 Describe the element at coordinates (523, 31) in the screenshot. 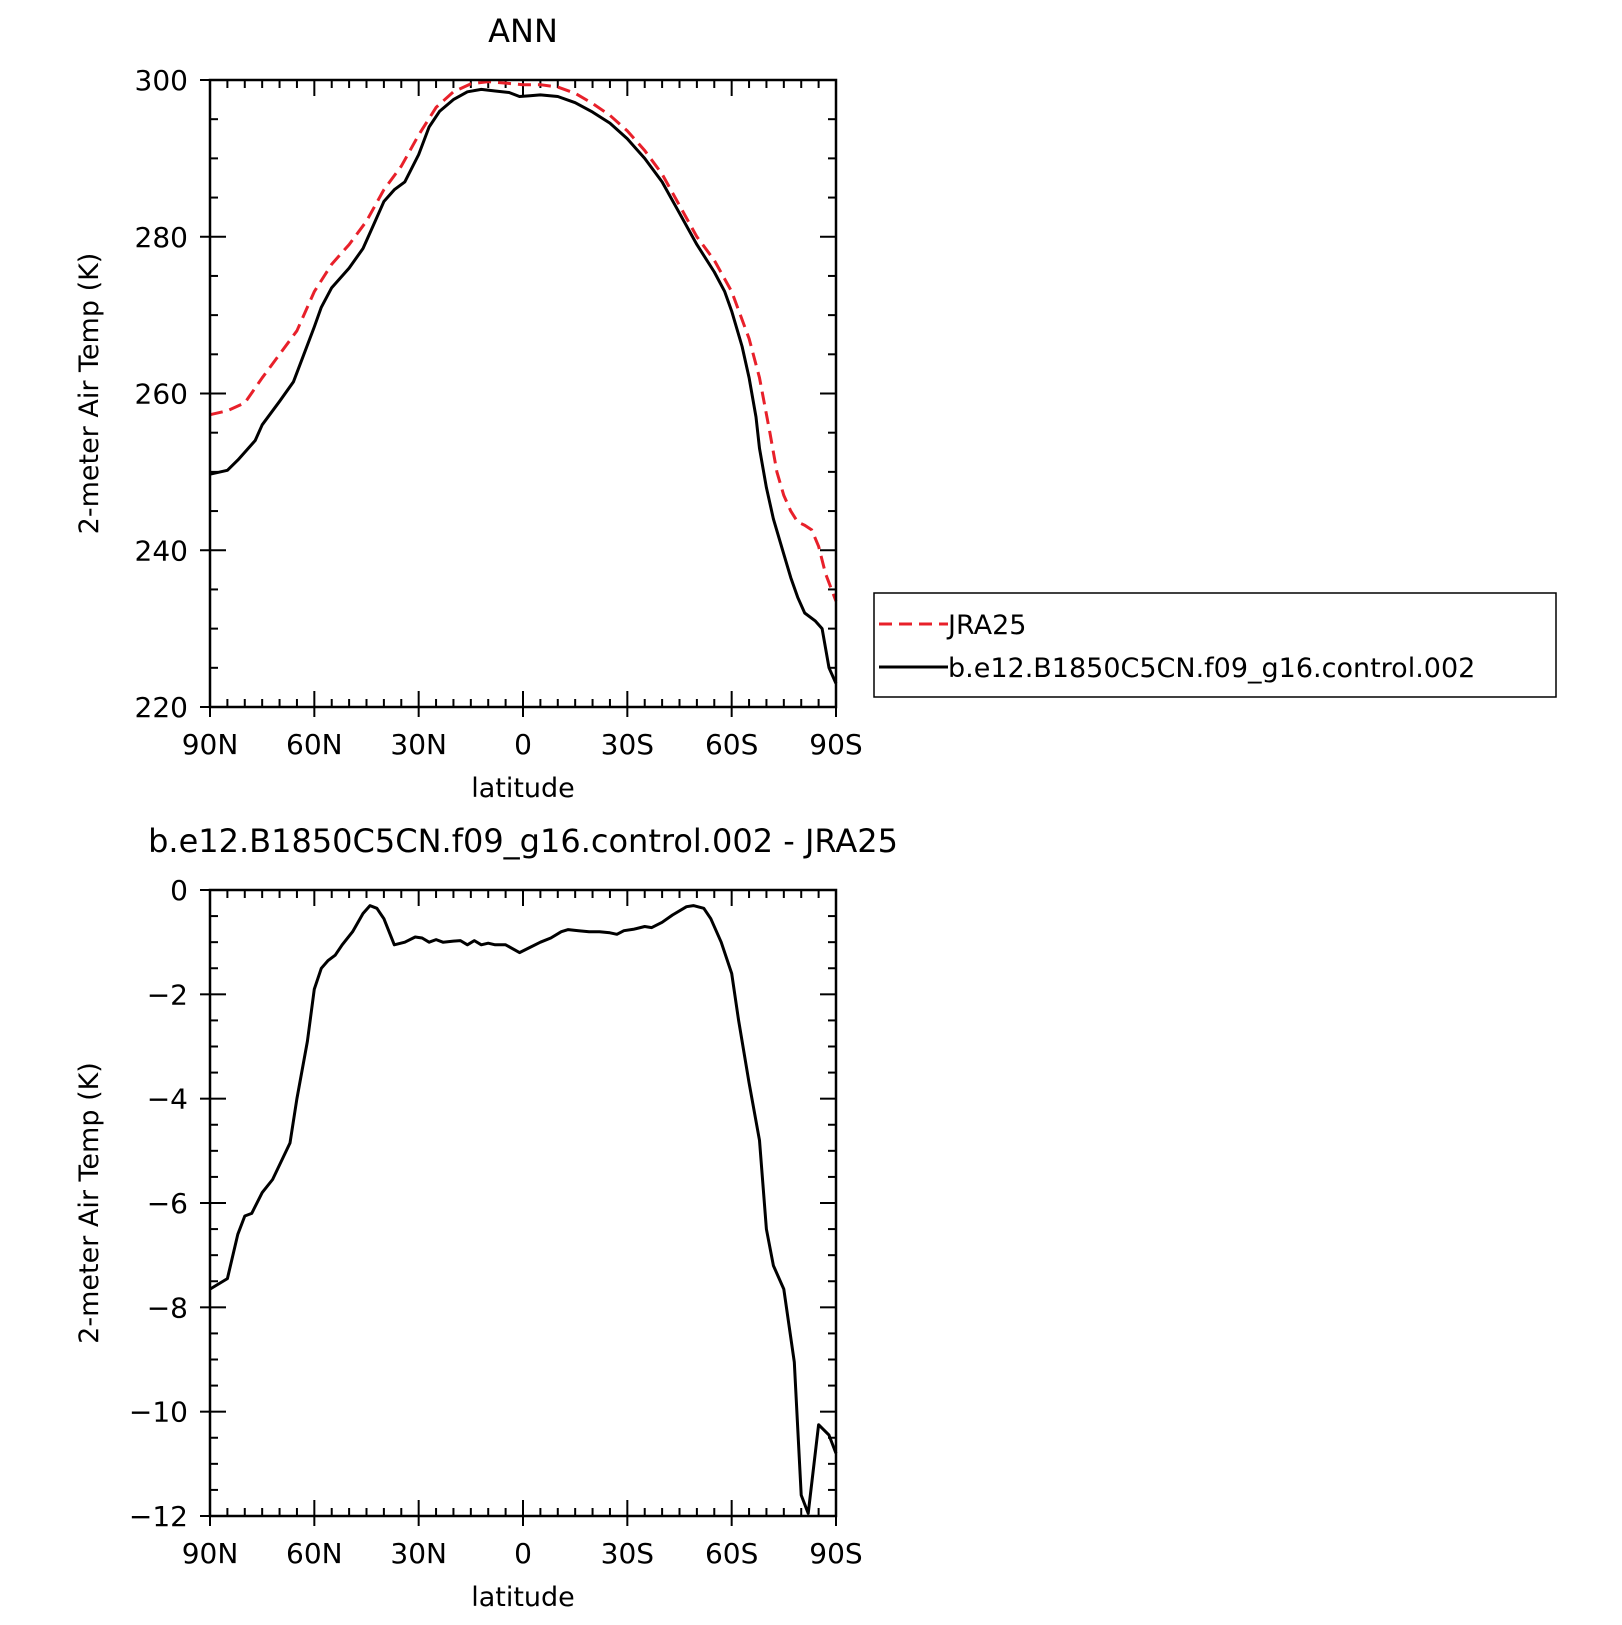

I see `top-panel-title: ANN` at that location.